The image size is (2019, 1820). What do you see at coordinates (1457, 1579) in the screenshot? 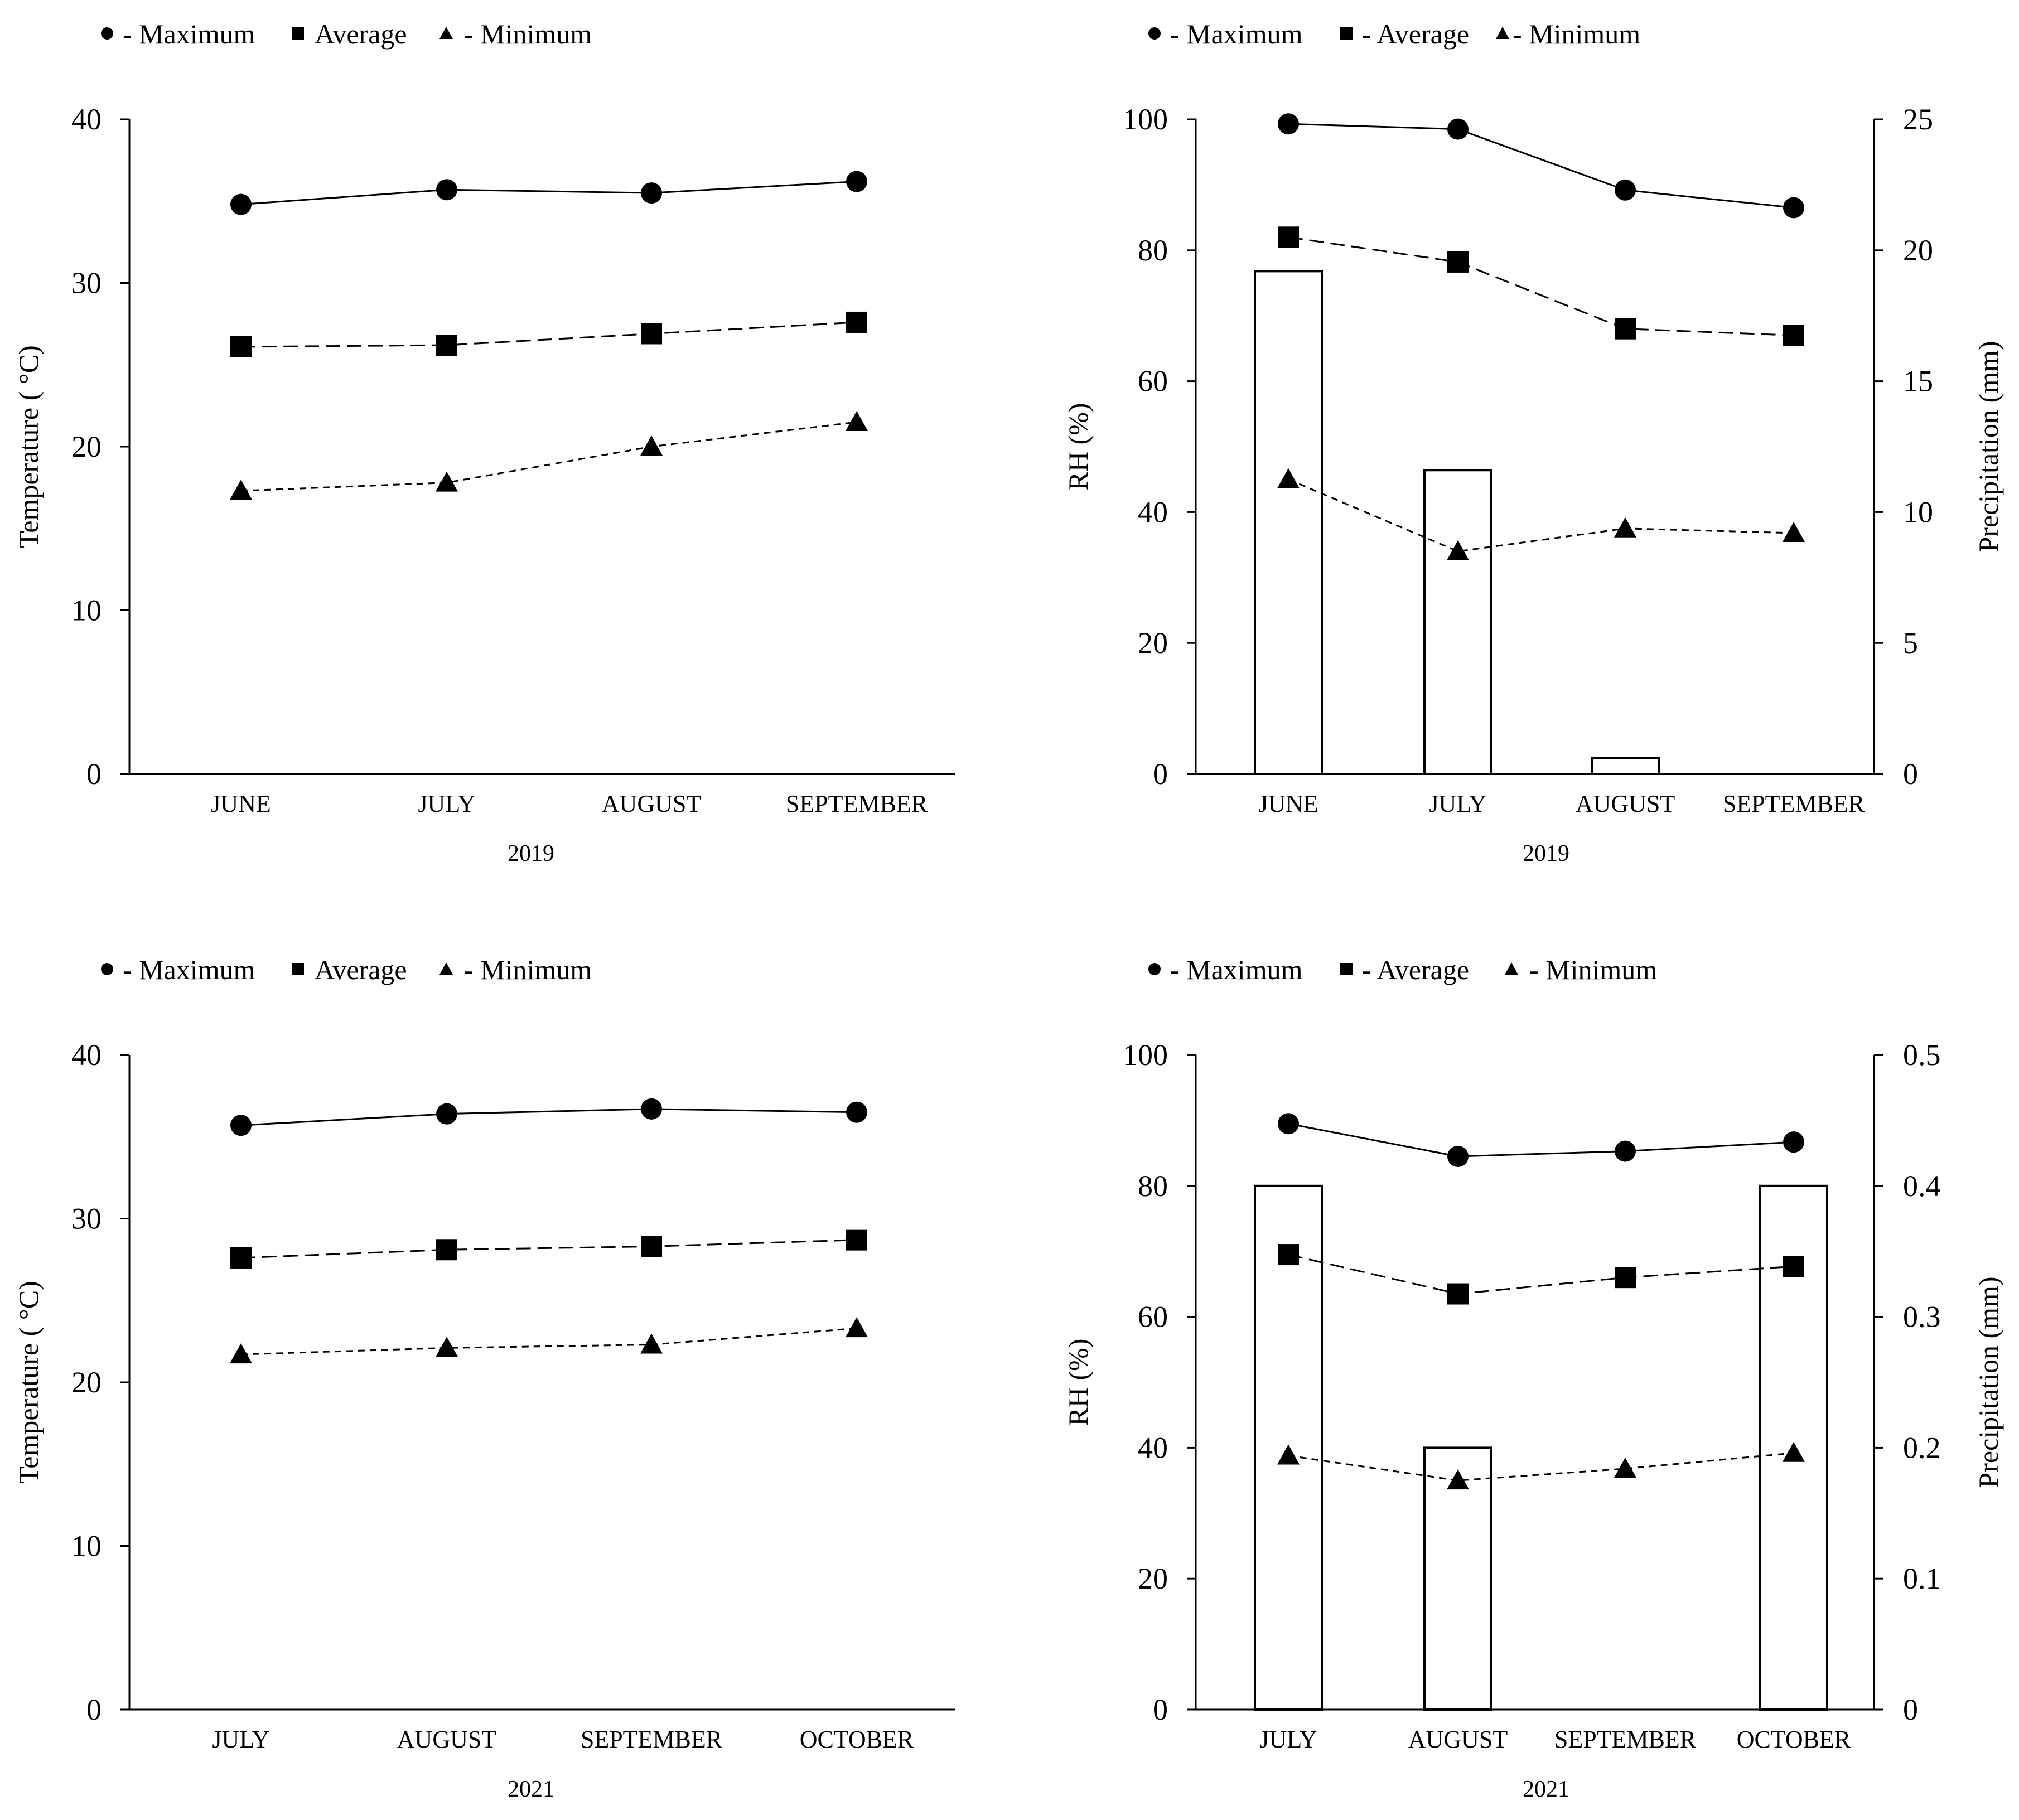
I see `precipitation-bar` at bounding box center [1457, 1579].